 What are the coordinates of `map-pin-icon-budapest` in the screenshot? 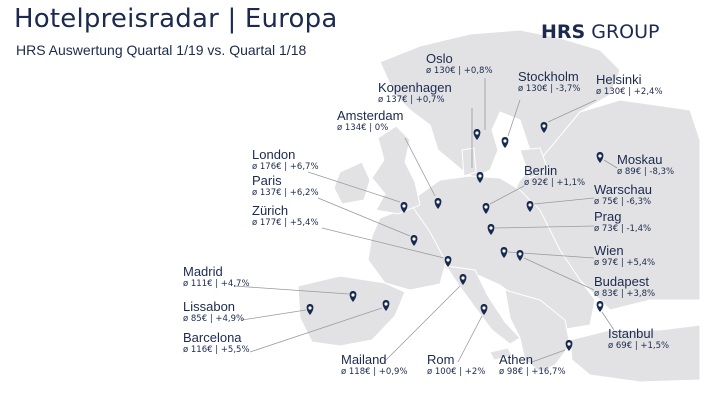 It's located at (520, 255).